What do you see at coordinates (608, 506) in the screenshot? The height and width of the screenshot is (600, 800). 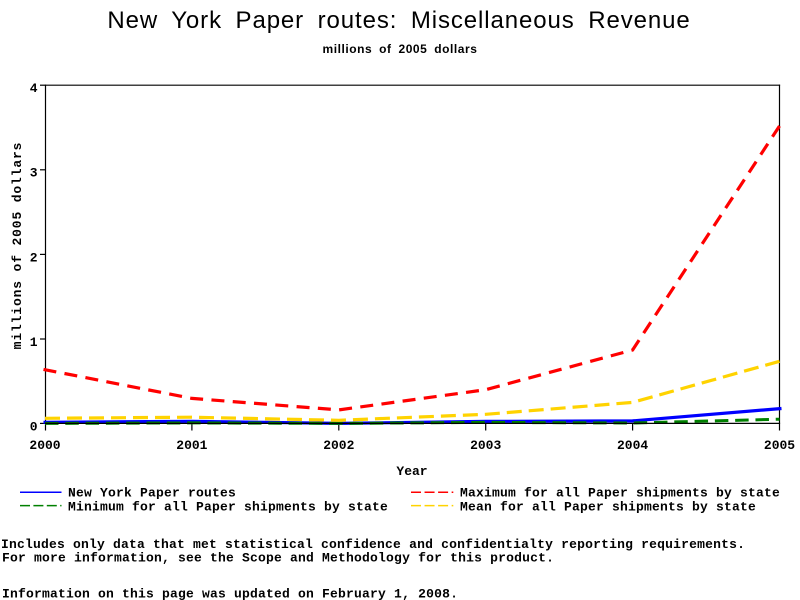 I see `svg-text:Mean for all Paper shipments b: Mean for all Paper shipments by state` at bounding box center [608, 506].